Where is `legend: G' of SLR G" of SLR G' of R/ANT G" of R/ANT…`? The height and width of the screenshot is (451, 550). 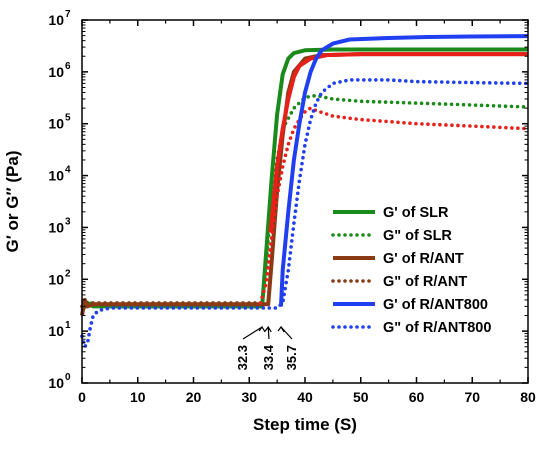
legend: G' of SLR G" of SLR G' of R/ANT G" of R/ANT… is located at coordinates (411, 270).